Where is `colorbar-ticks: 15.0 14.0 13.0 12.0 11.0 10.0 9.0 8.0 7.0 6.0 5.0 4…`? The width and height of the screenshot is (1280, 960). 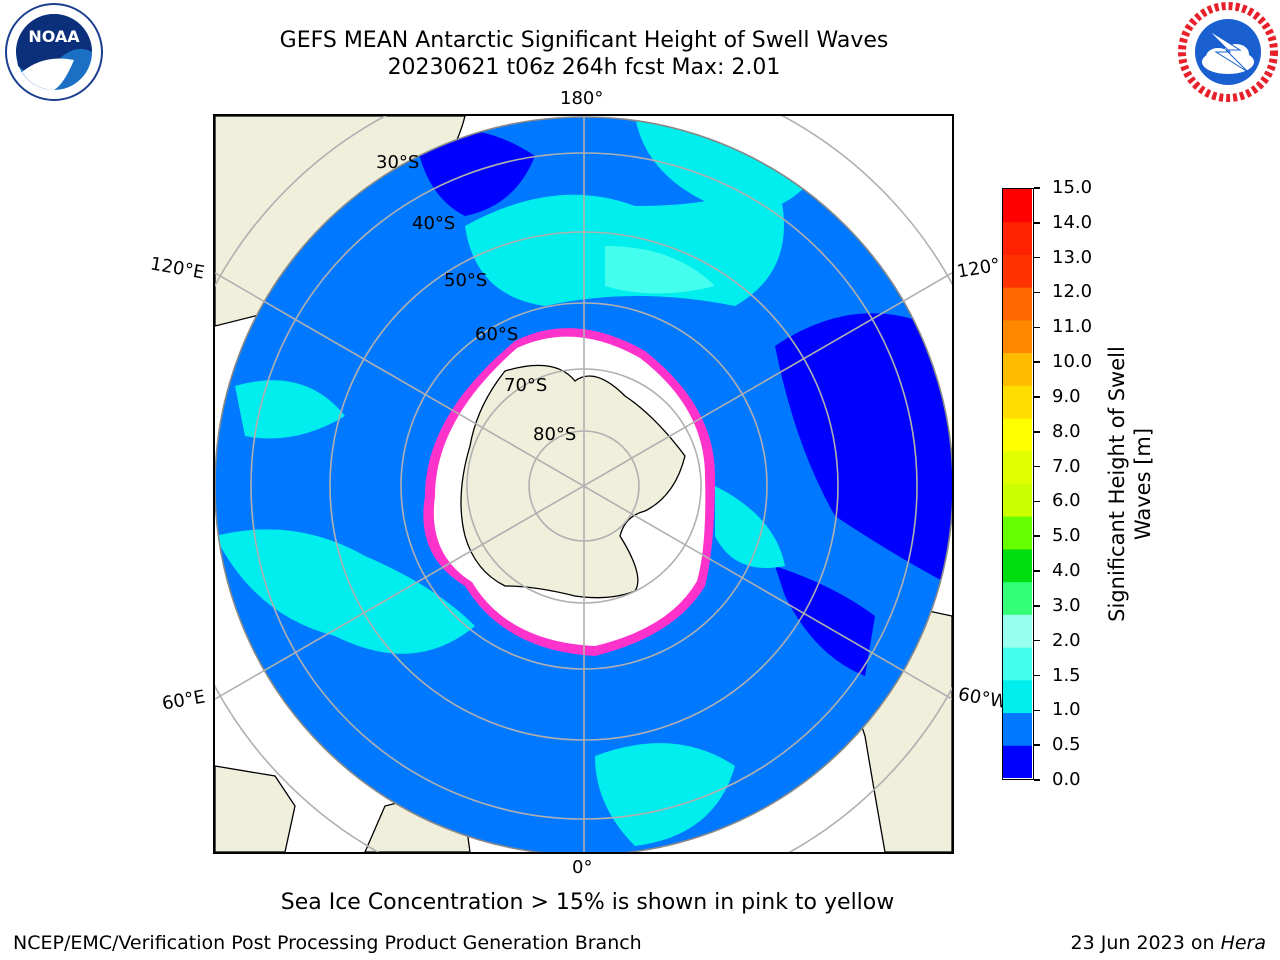 colorbar-ticks: 15.0 14.0 13.0 12.0 11.0 10.0 9.0 8.0 7.0 6.0 5.0 4… is located at coordinates (1069, 483).